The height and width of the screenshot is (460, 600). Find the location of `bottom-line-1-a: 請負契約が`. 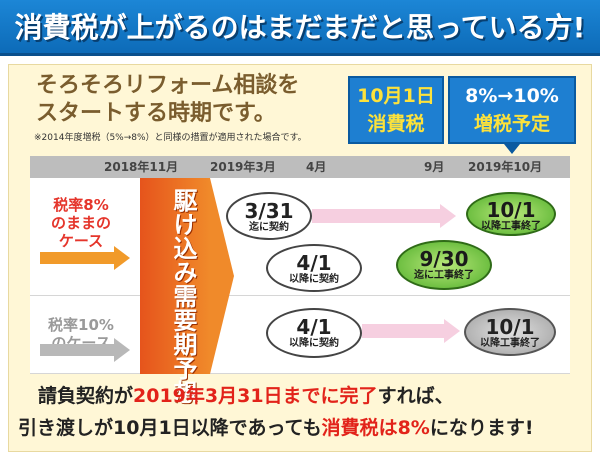

bottom-line-1-a: 請負契約が is located at coordinates (86, 396).